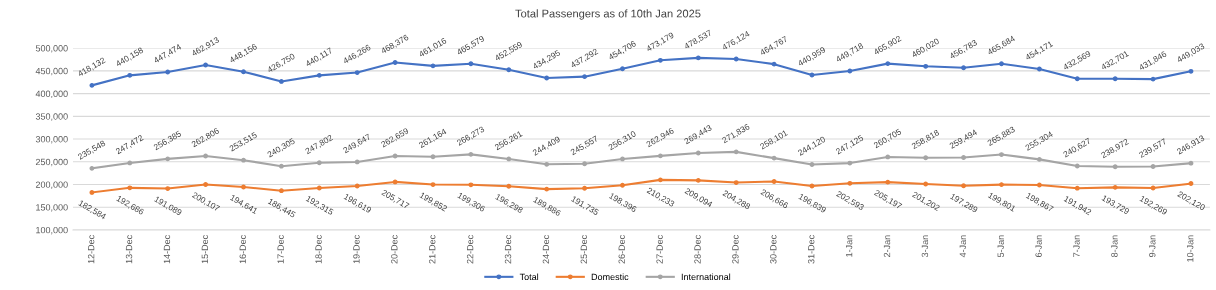  I want to click on x-tick-label: 20-Dec, so click(394, 249).